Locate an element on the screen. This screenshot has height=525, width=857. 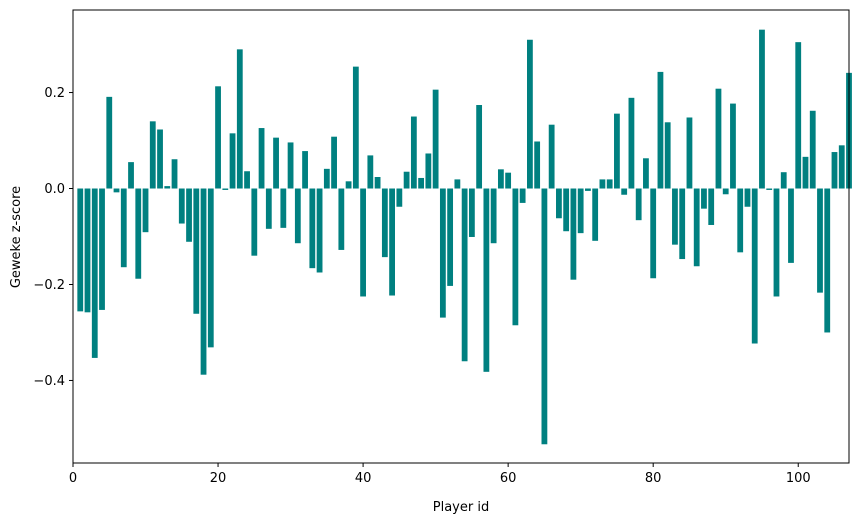
y-tick-label: 0.2 is located at coordinates (54, 93).